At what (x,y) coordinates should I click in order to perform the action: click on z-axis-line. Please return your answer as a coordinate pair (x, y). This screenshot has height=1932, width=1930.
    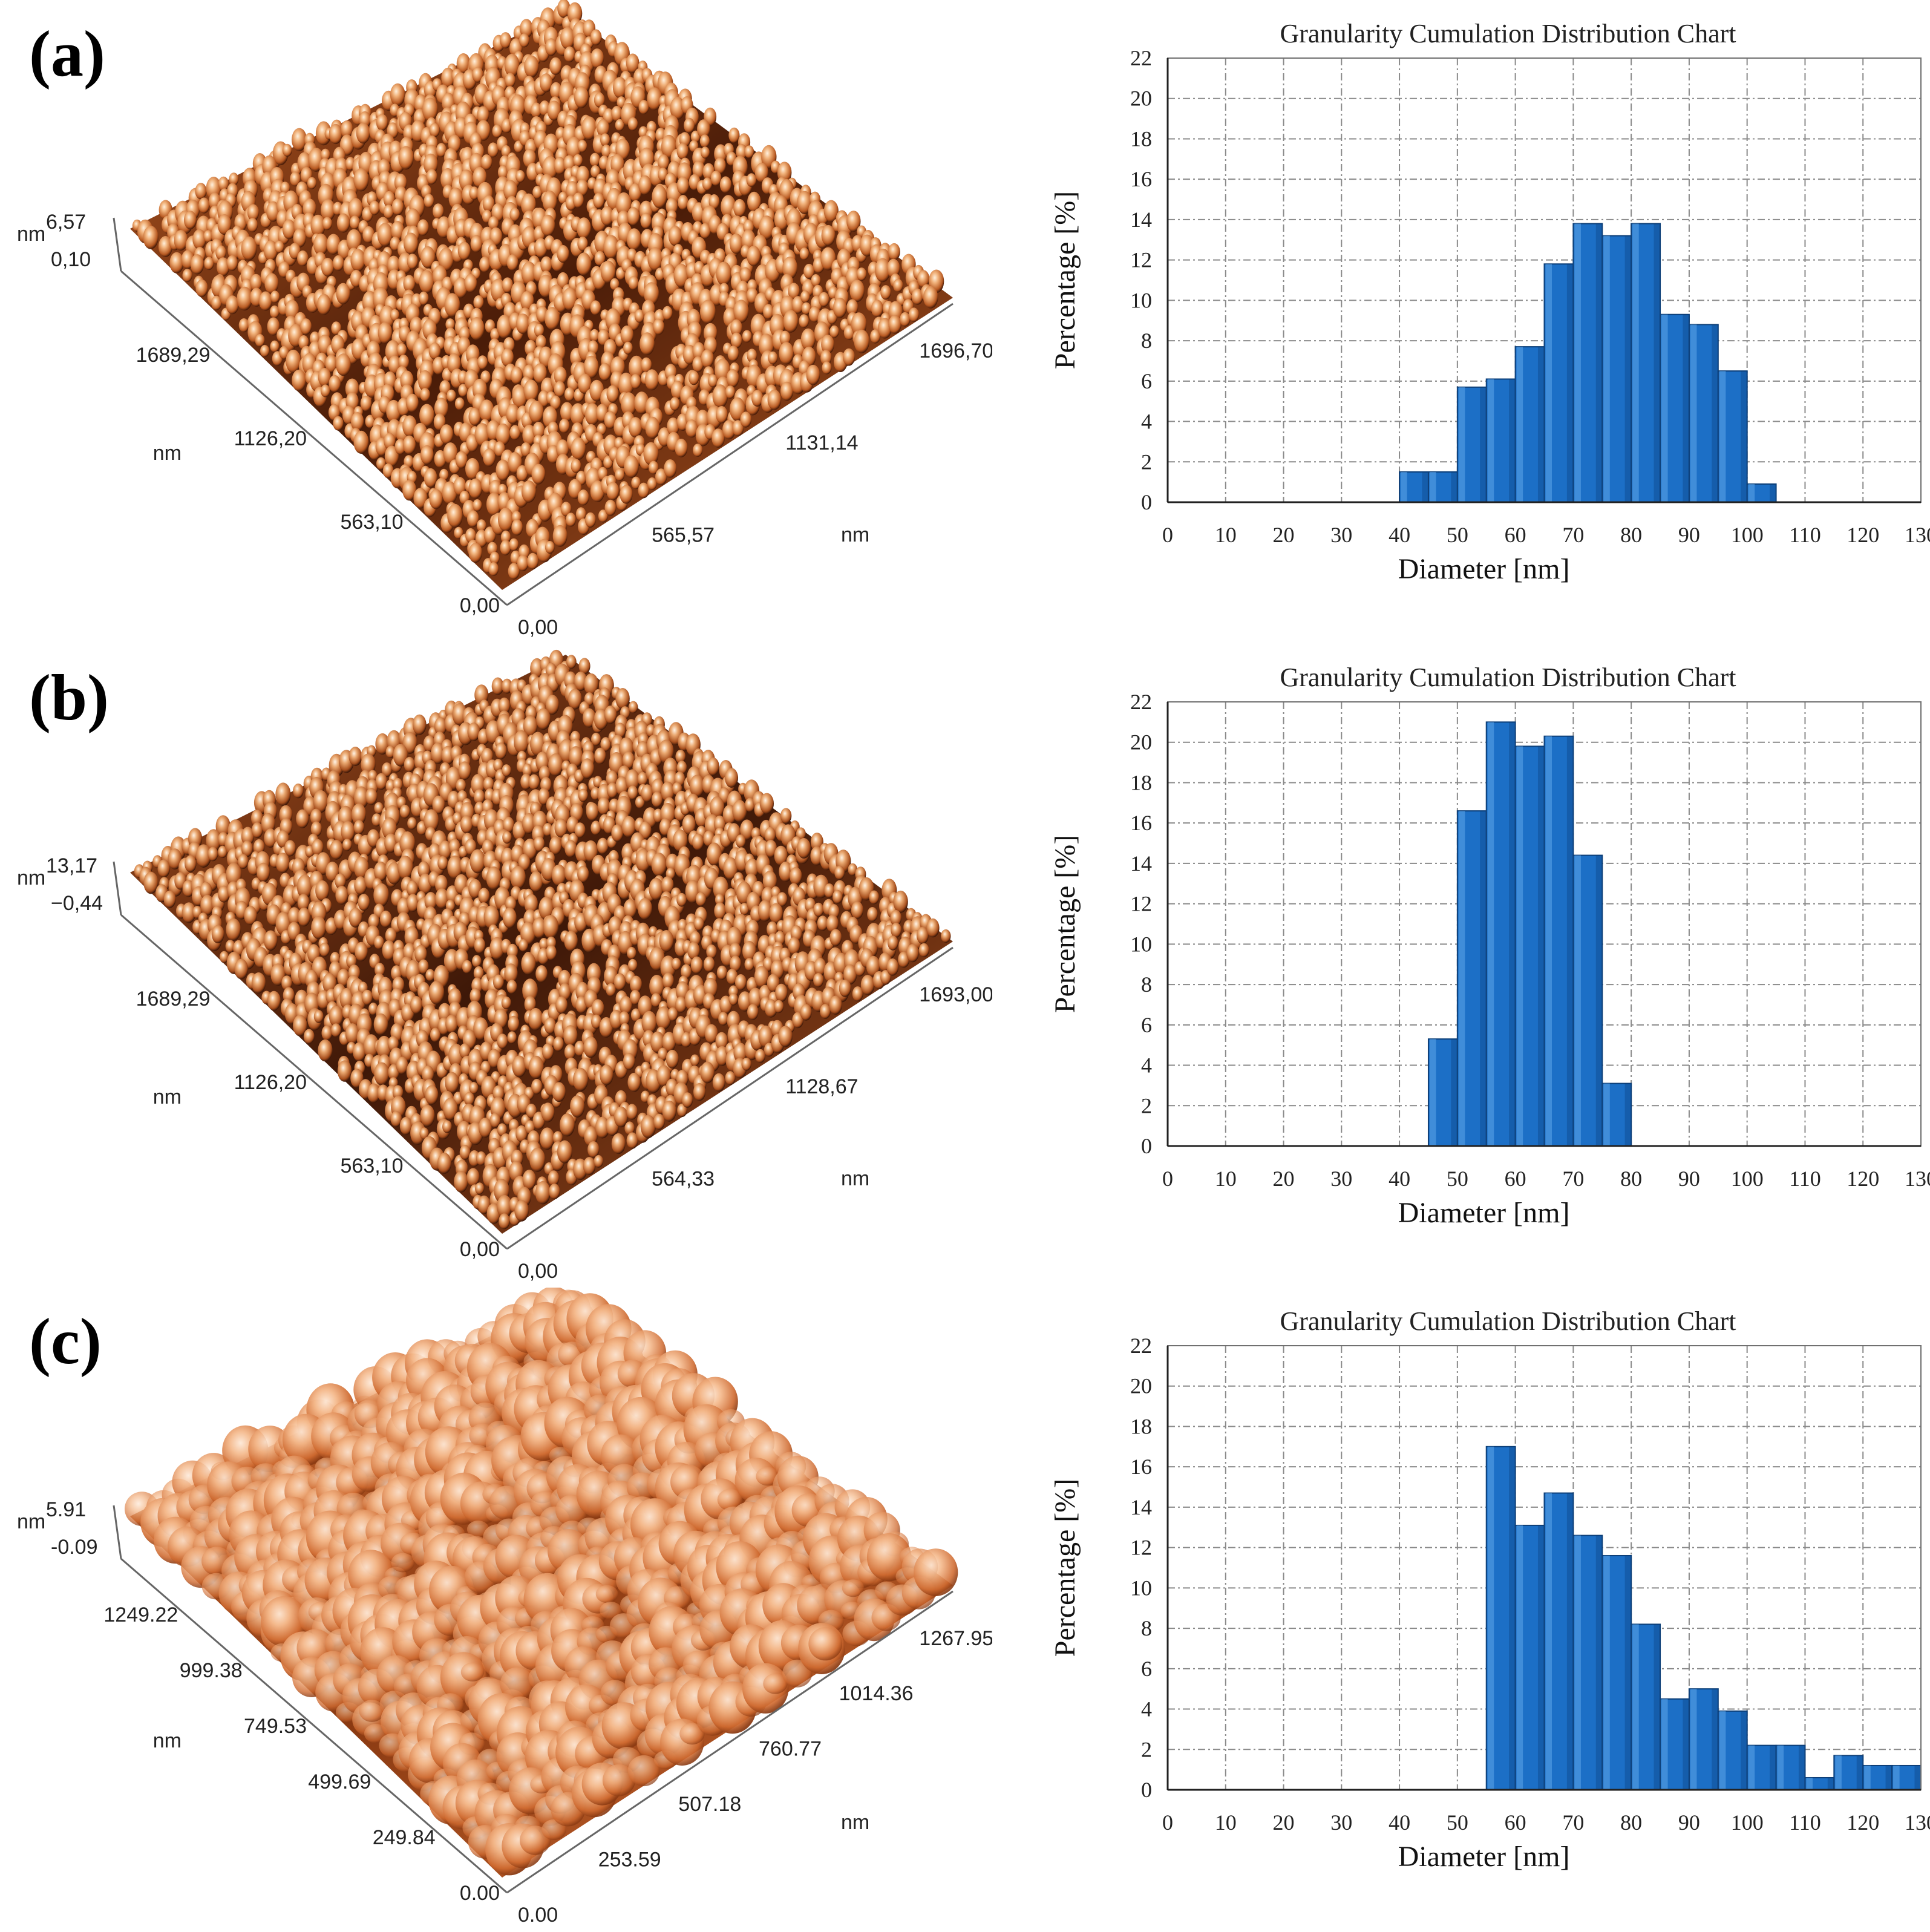
    Looking at the image, I should click on (118, 245).